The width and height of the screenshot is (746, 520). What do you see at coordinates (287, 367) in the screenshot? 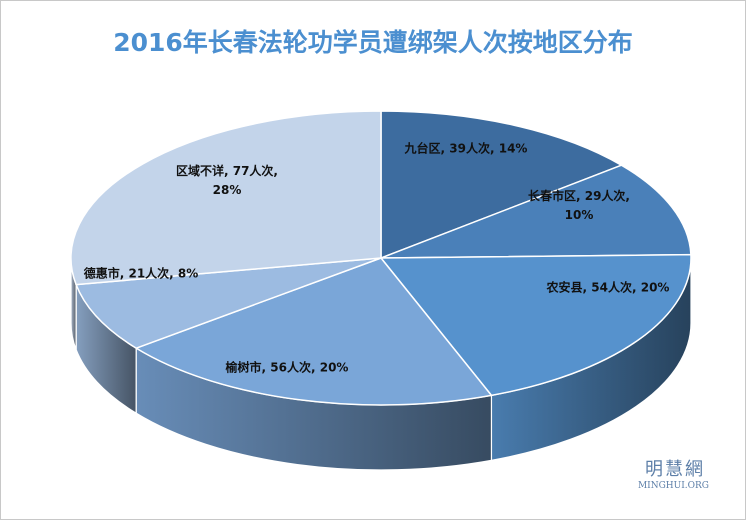
I see `data-label: 榆树市, 56人次, 20%` at bounding box center [287, 367].